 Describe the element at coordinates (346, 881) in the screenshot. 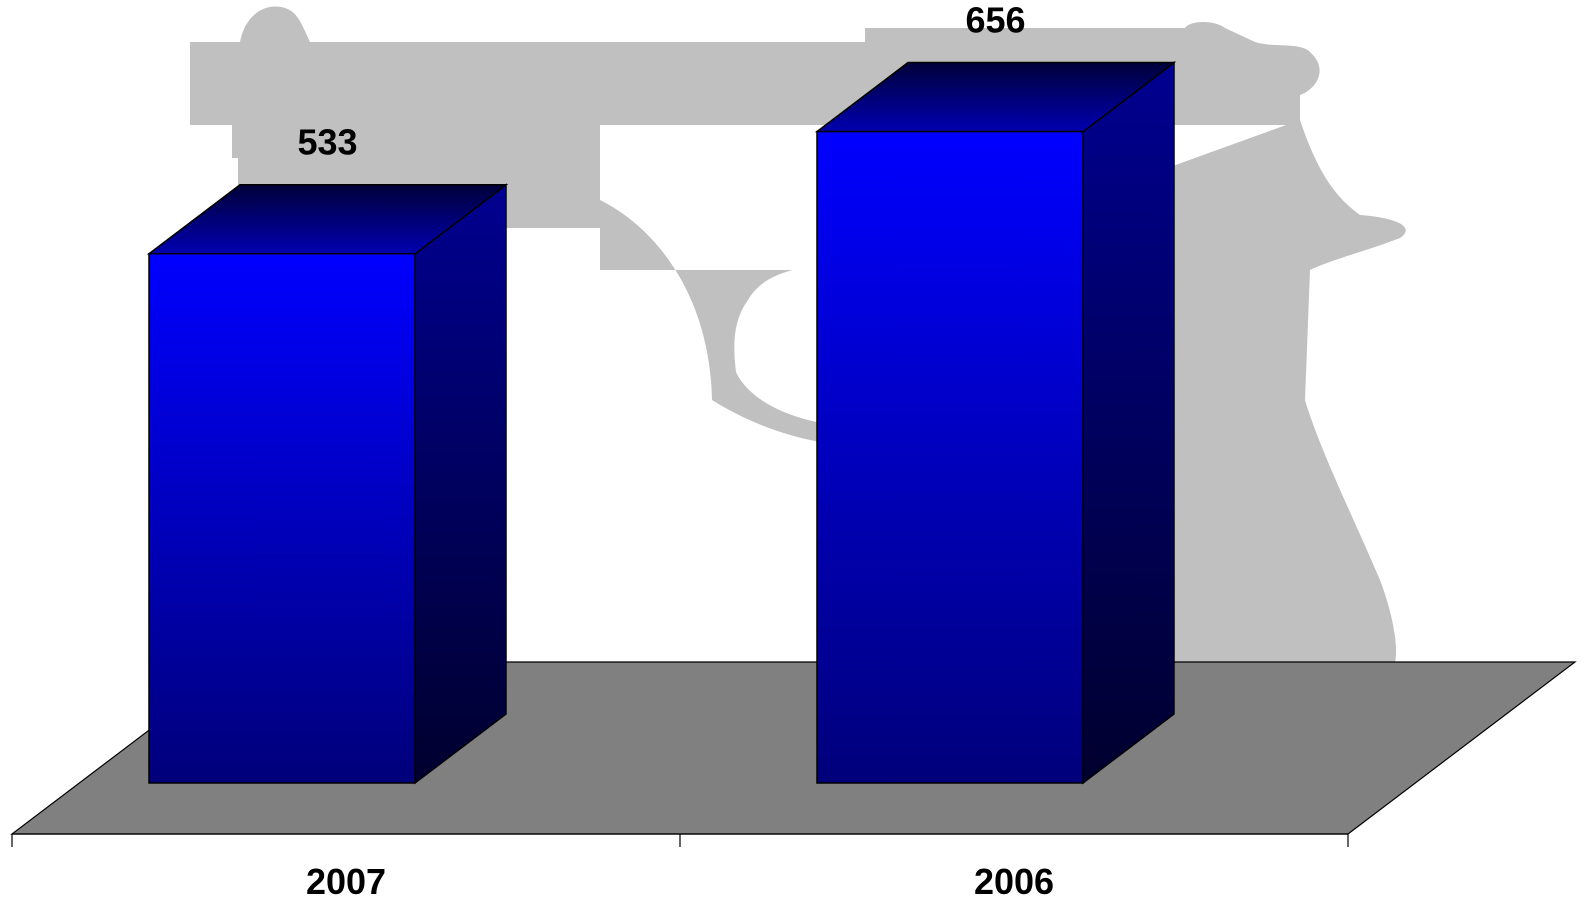

I see `category-label-2007: 2007` at that location.